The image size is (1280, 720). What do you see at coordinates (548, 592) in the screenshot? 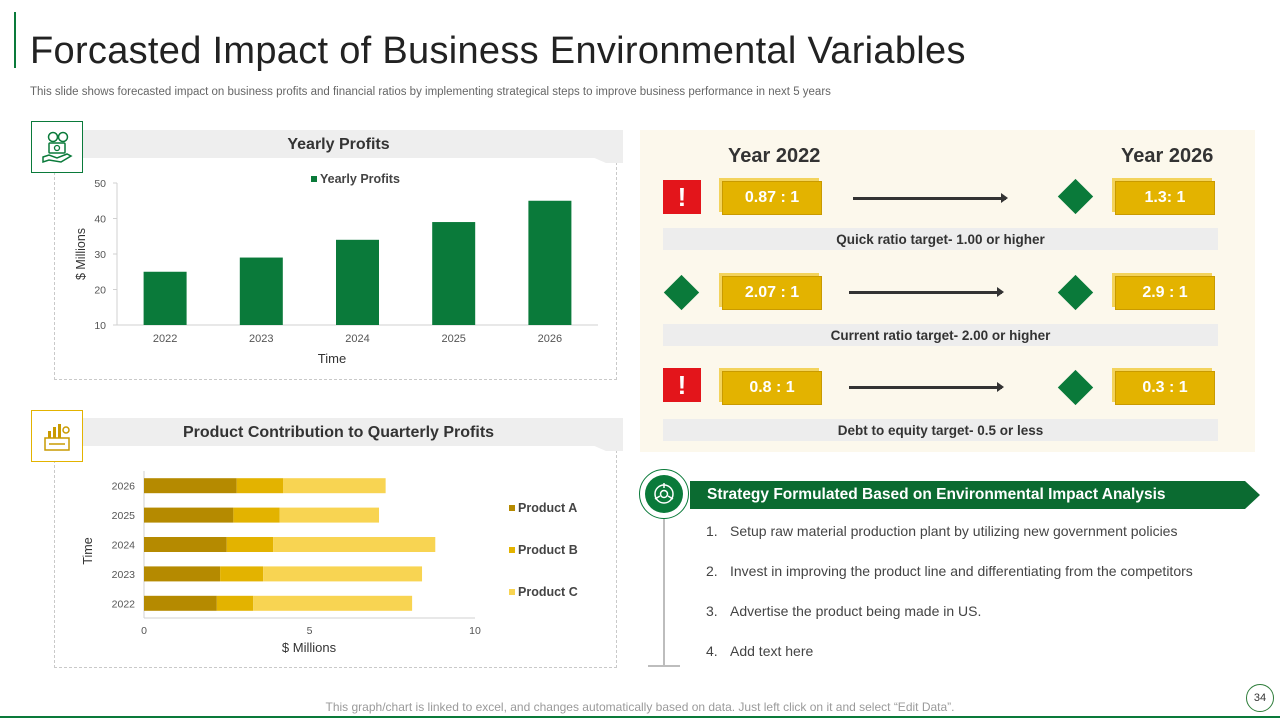
I see `legend-label: Product C` at bounding box center [548, 592].